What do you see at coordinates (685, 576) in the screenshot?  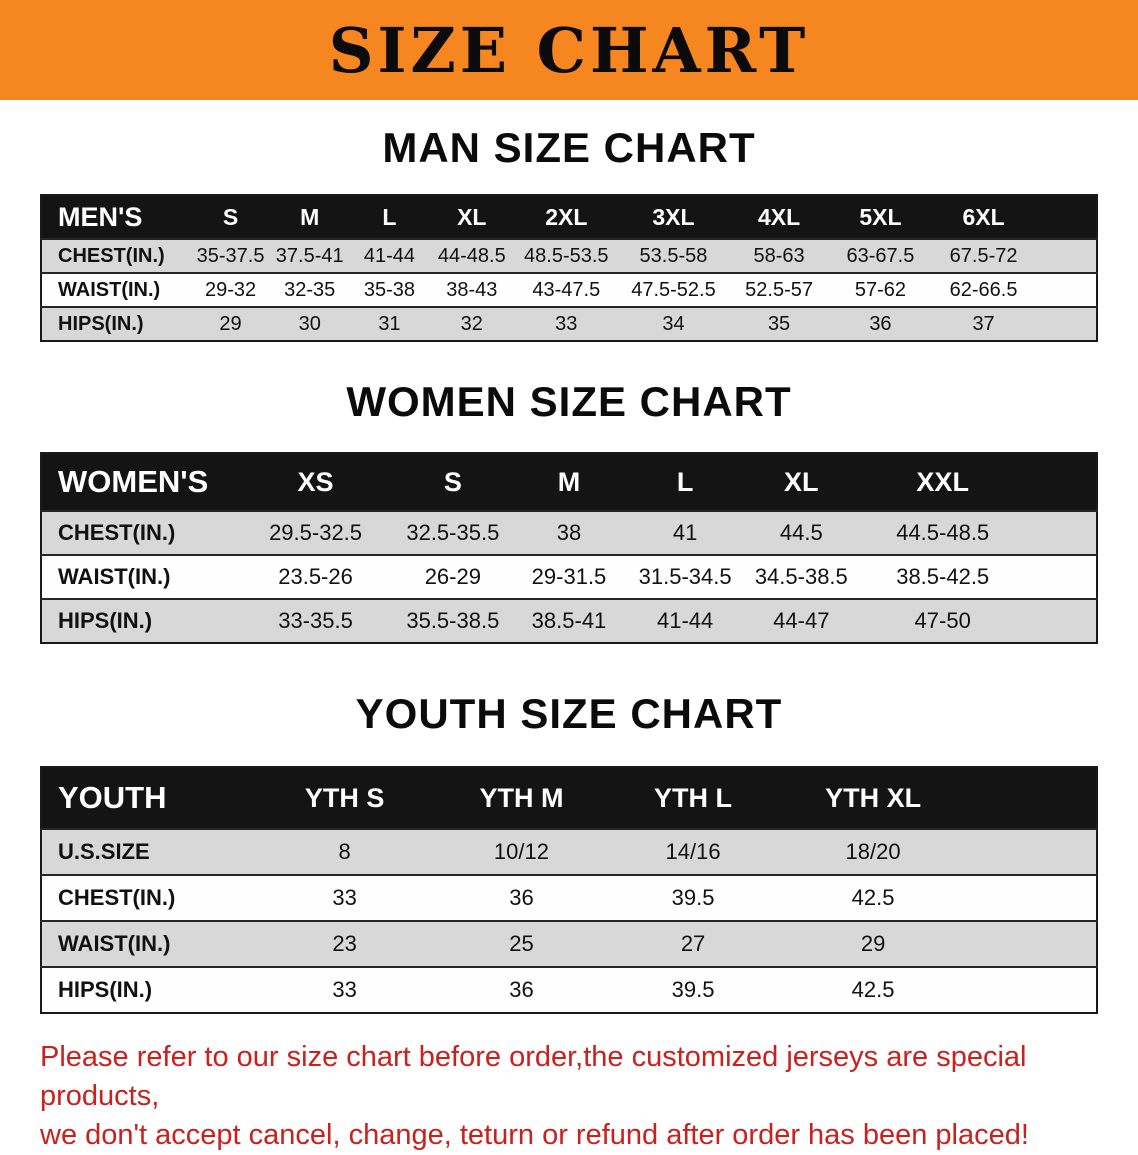 I see `size-cell: 31.5-34.5` at bounding box center [685, 576].